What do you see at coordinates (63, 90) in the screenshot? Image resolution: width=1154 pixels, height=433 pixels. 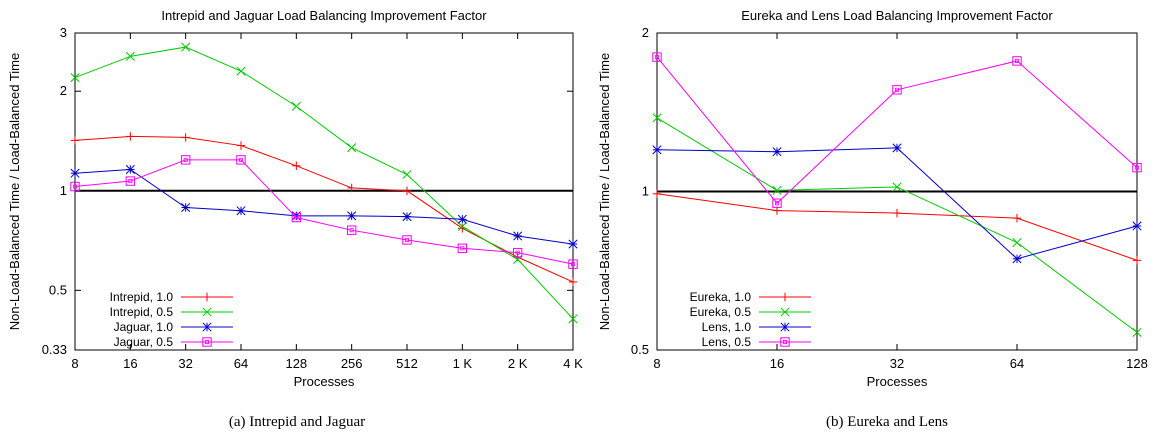 I see `y-tick-label: 2` at bounding box center [63, 90].